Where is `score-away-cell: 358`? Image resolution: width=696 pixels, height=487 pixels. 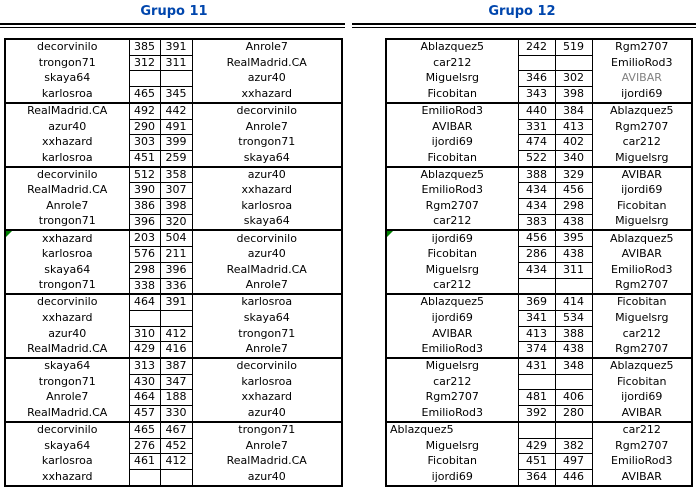 score-away-cell: 358 is located at coordinates (176, 175).